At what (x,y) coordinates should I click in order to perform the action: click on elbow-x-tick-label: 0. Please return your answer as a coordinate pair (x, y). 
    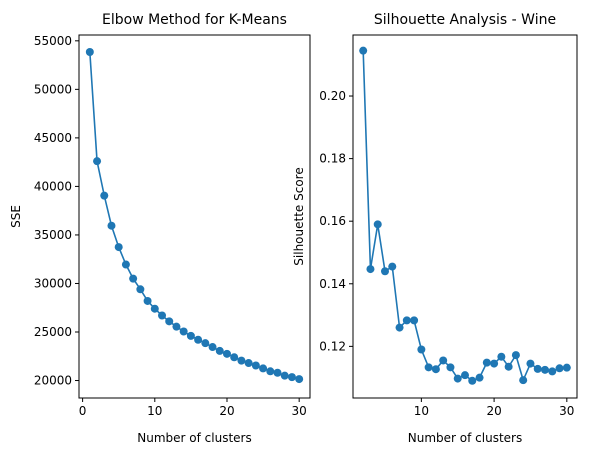
    Looking at the image, I should click on (83, 411).